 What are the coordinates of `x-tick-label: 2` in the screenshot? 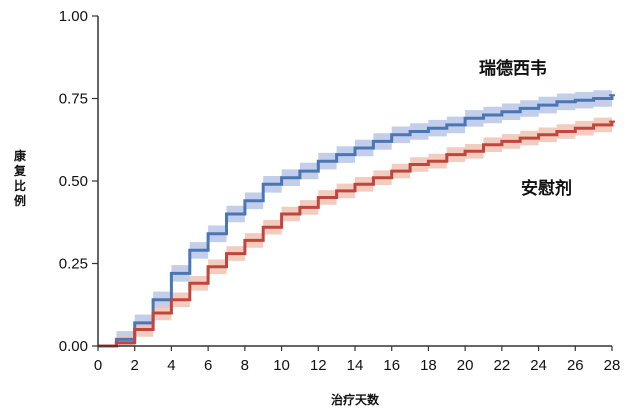 It's located at (135, 365).